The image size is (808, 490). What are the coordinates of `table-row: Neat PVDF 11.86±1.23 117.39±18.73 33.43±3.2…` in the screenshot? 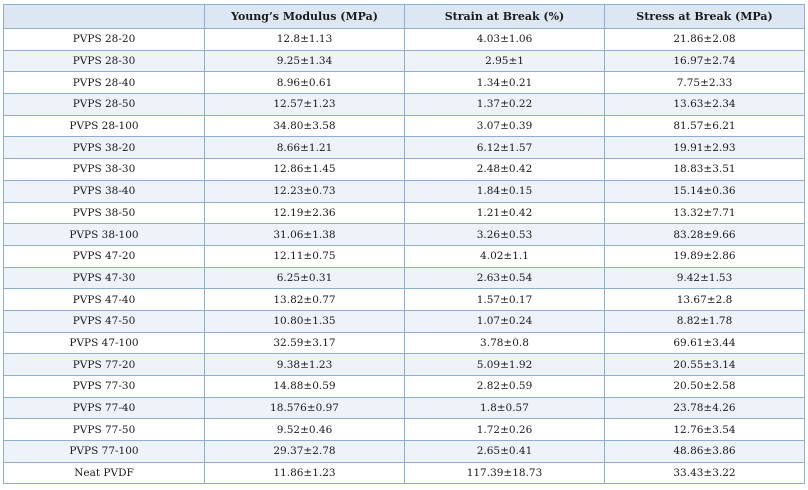 It's located at (404, 473).